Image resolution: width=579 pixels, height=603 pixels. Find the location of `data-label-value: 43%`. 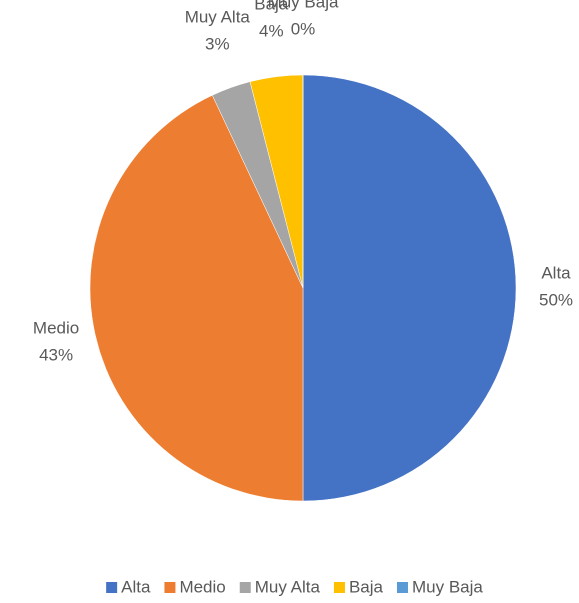

data-label-value: 43% is located at coordinates (56, 355).